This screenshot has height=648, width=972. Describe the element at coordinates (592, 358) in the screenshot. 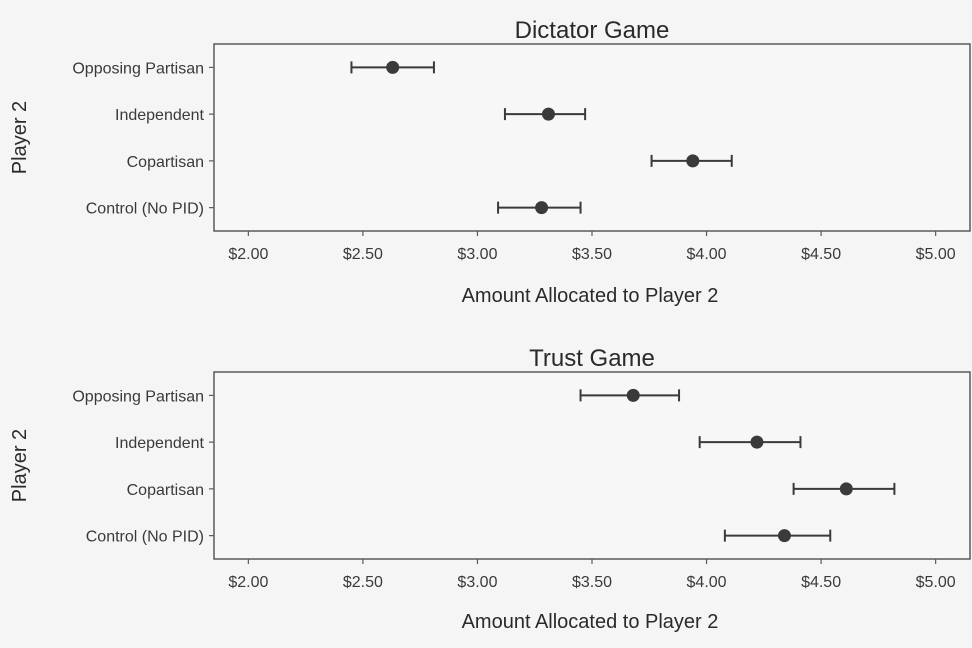

I see `panel-title: Trust Game` at that location.